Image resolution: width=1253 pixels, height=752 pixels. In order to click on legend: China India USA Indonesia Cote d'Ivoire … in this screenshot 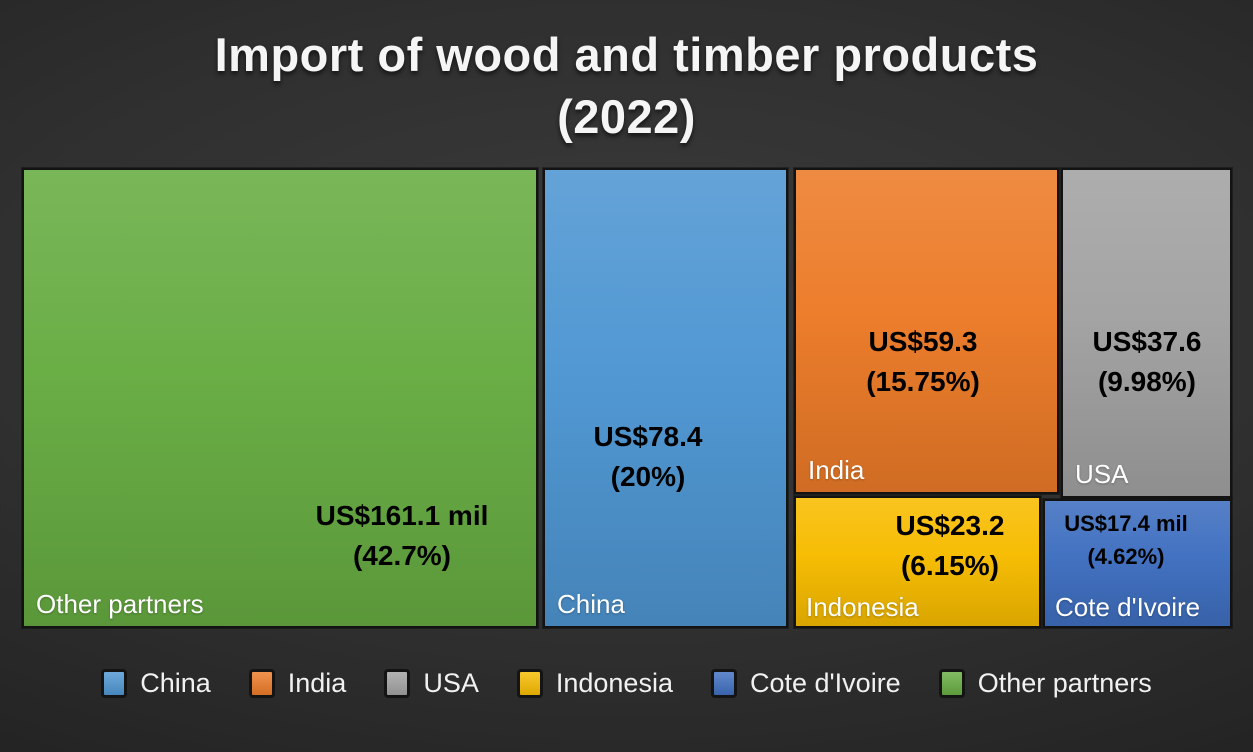, I will do `click(626, 683)`.